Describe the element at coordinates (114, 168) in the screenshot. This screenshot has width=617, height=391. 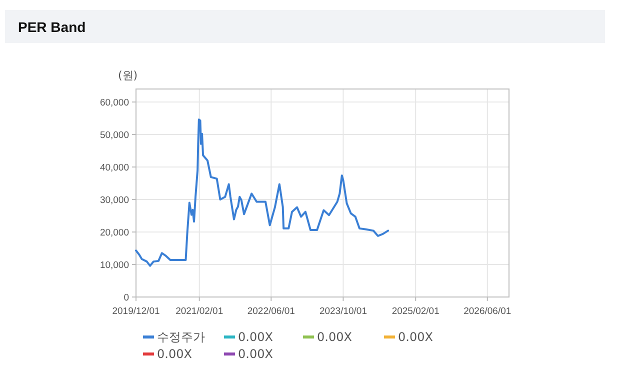
I see `y-tick-label: 40,000` at that location.